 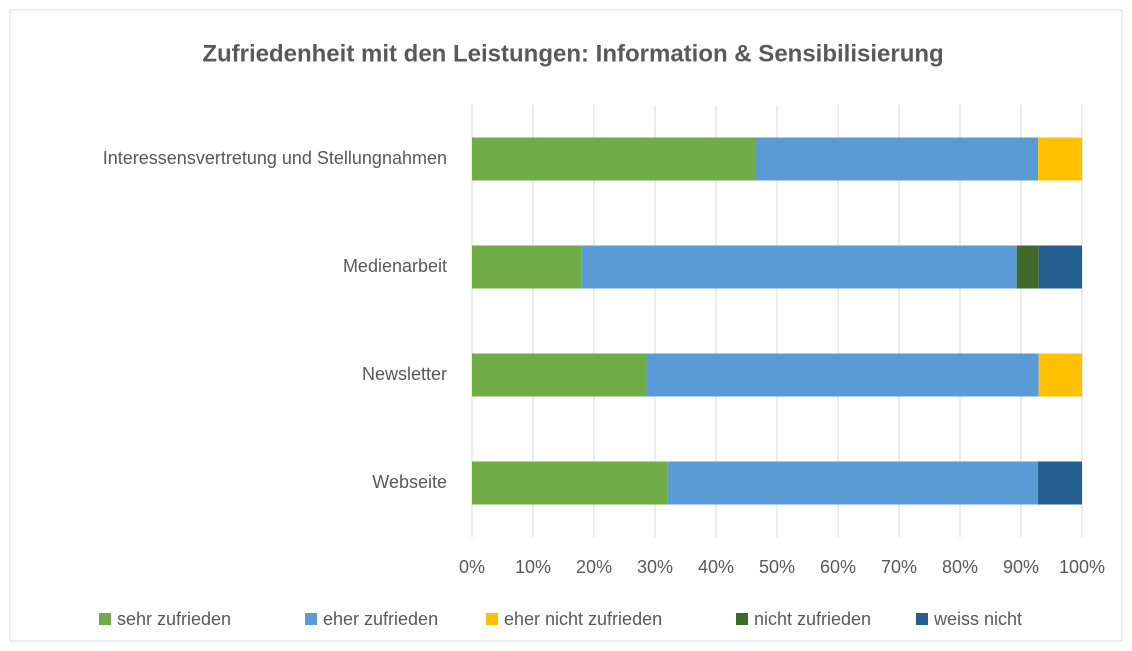 I want to click on x-tick-label: 90%, so click(x=1021, y=567).